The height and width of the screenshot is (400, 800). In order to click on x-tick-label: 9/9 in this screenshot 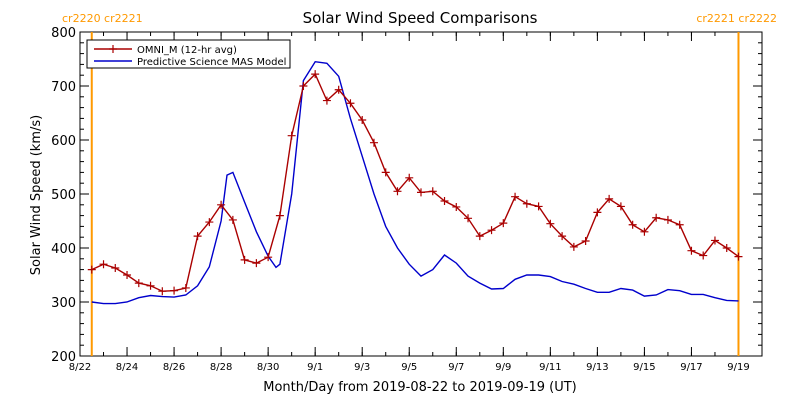, I will do `click(503, 367)`.